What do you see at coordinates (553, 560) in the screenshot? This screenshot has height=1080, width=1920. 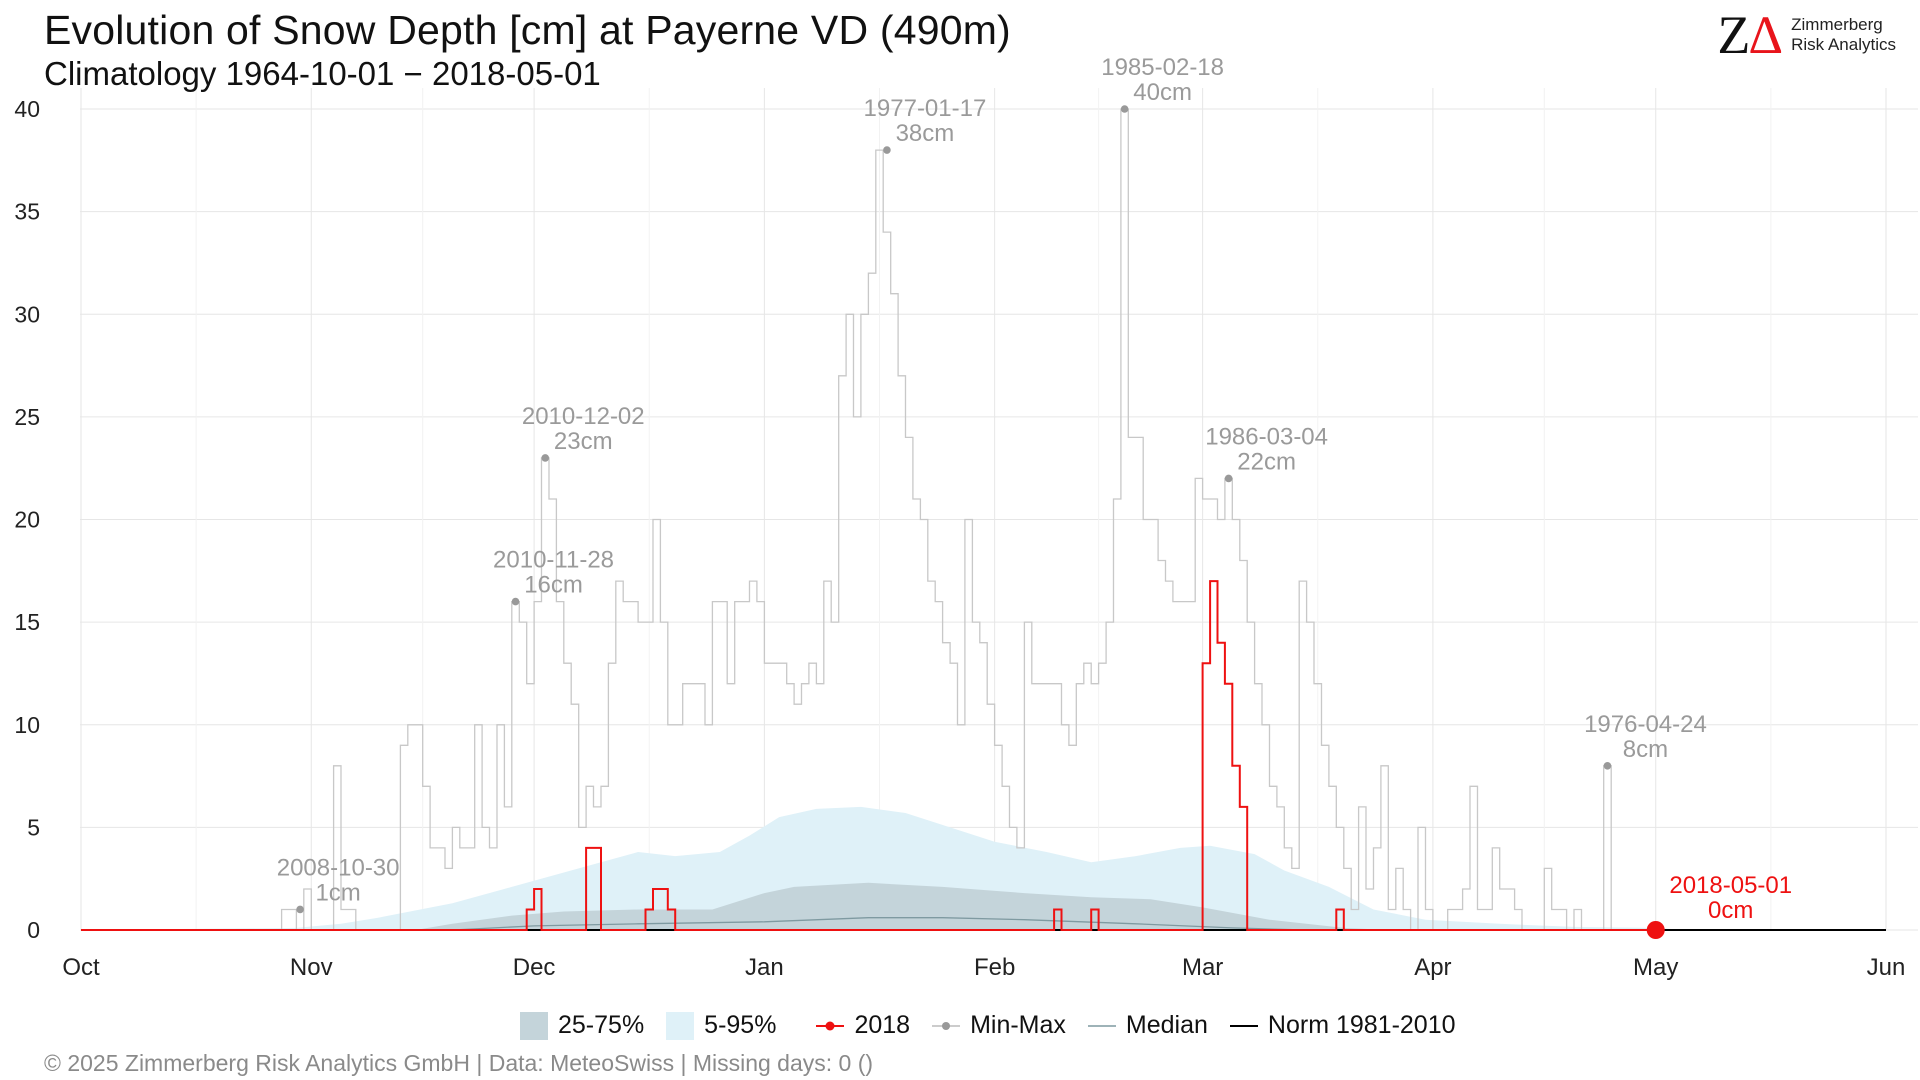 I see `record-label: 2010-11-28` at bounding box center [553, 560].